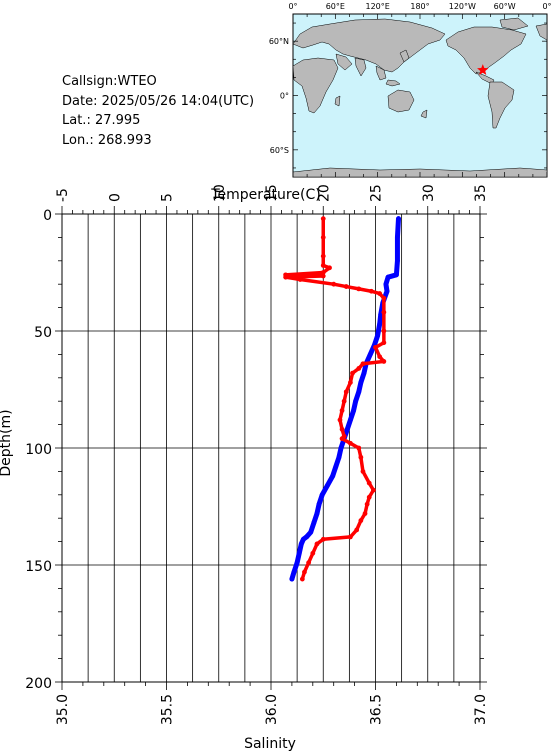 The height and width of the screenshot is (751, 553). I want to click on salinity-axis: 35.0 35.5 36.0 36.5 37.0, so click(272, 703).